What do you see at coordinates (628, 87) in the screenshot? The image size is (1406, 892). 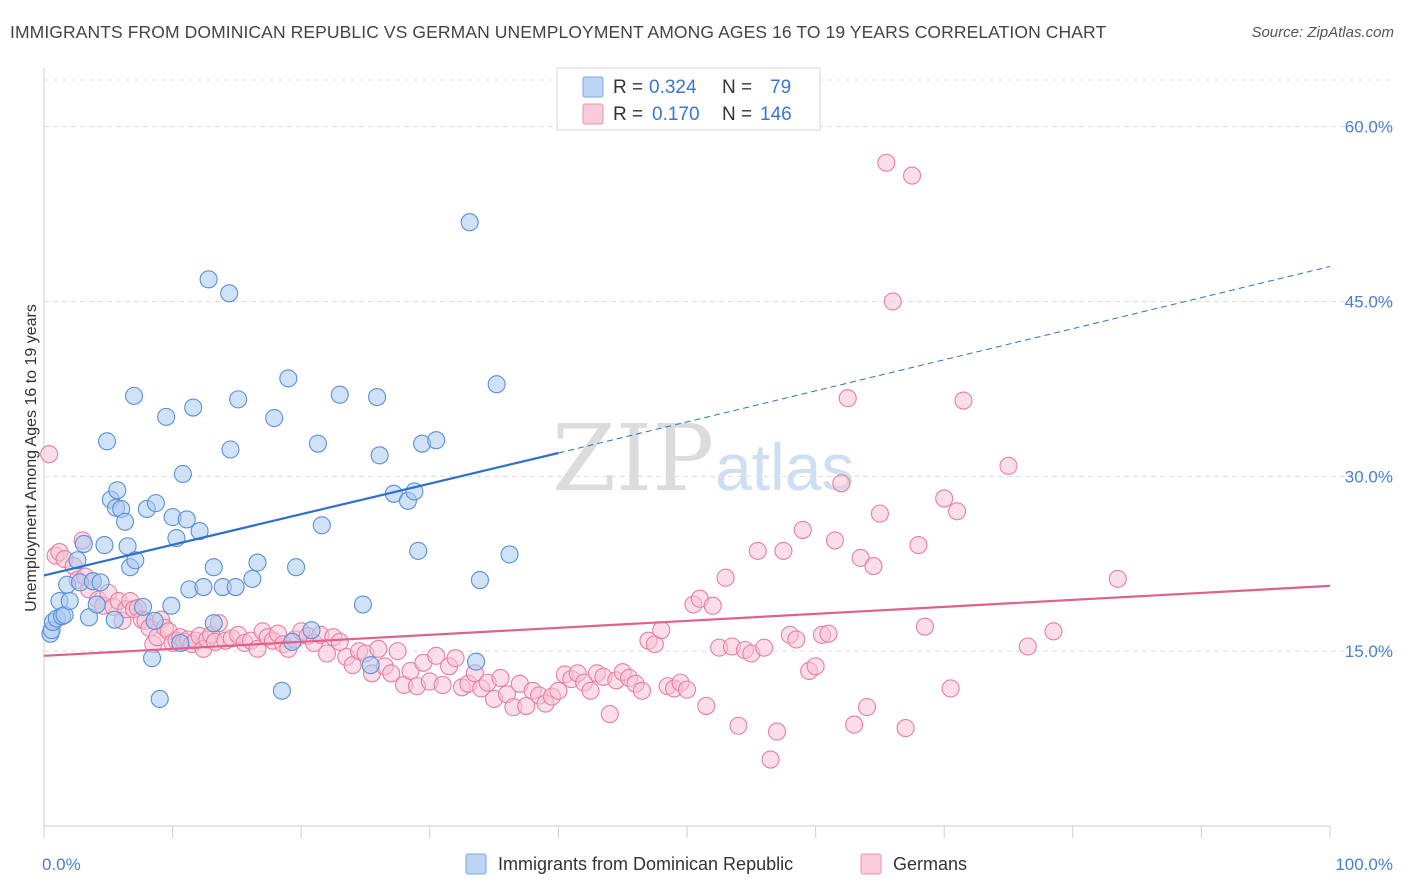 I see `legend-r-label-1: R =` at bounding box center [628, 87].